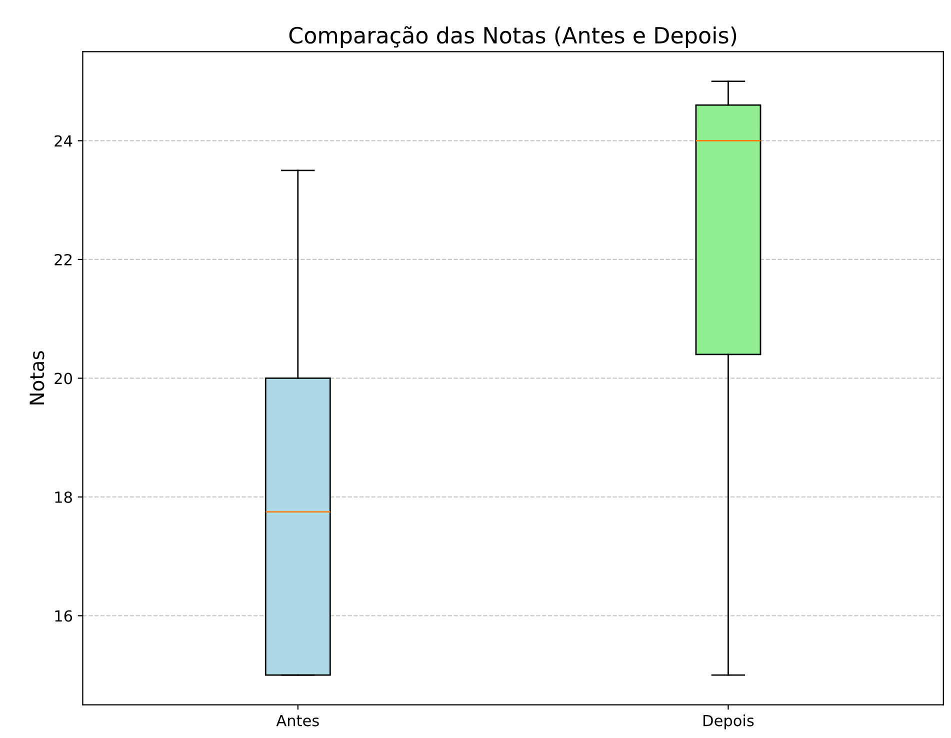 This screenshot has height=738, width=951. I want to click on x-tick-label: Antes, so click(297, 720).